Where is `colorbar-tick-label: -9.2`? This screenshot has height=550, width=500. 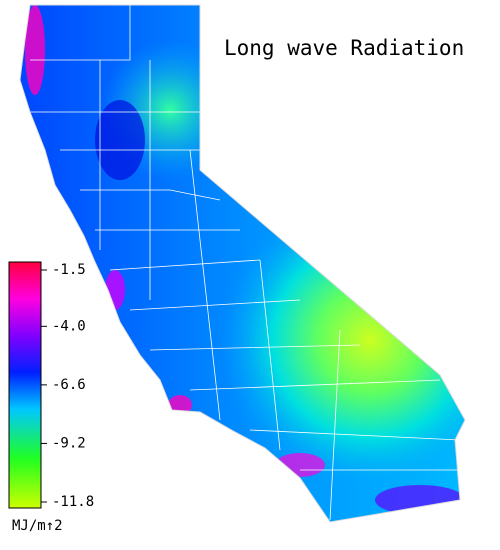 colorbar-tick-label: -9.2 is located at coordinates (69, 443).